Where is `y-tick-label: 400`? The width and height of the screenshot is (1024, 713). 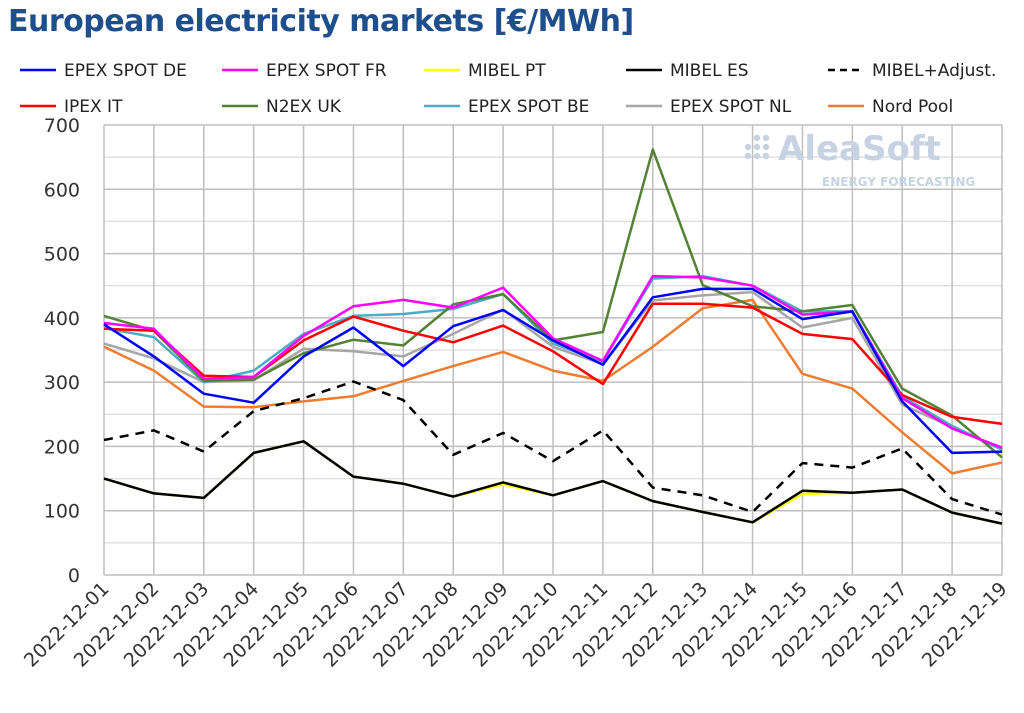
y-tick-label: 400 is located at coordinates (62, 319).